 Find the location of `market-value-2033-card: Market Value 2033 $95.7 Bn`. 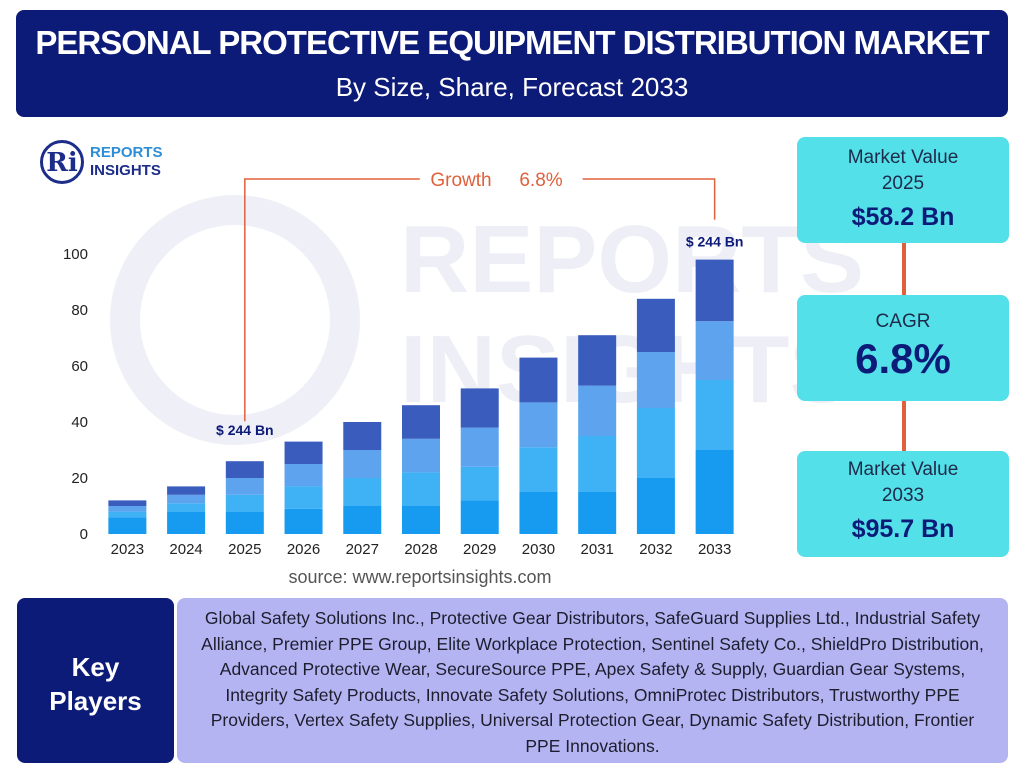

market-value-2033-card: Market Value 2033 $95.7 Bn is located at coordinates (903, 504).